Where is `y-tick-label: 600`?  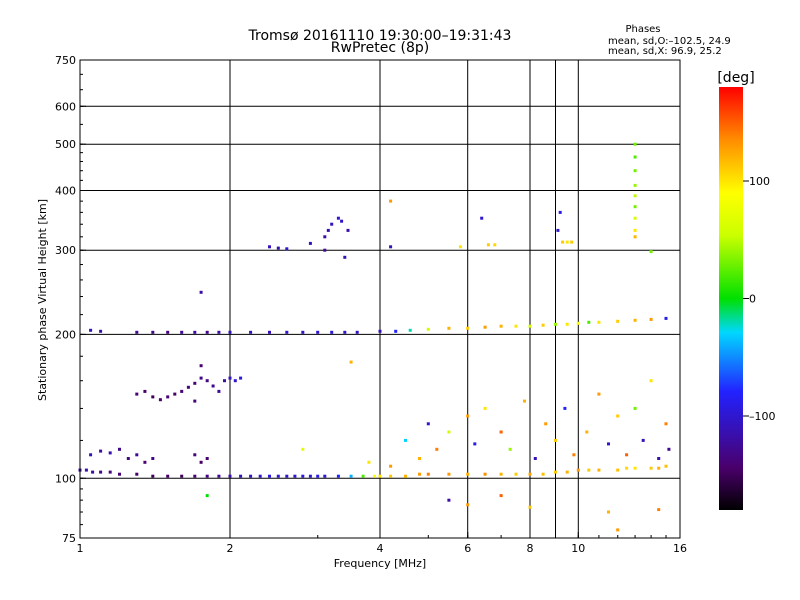
y-tick-label: 600 is located at coordinates (65, 106).